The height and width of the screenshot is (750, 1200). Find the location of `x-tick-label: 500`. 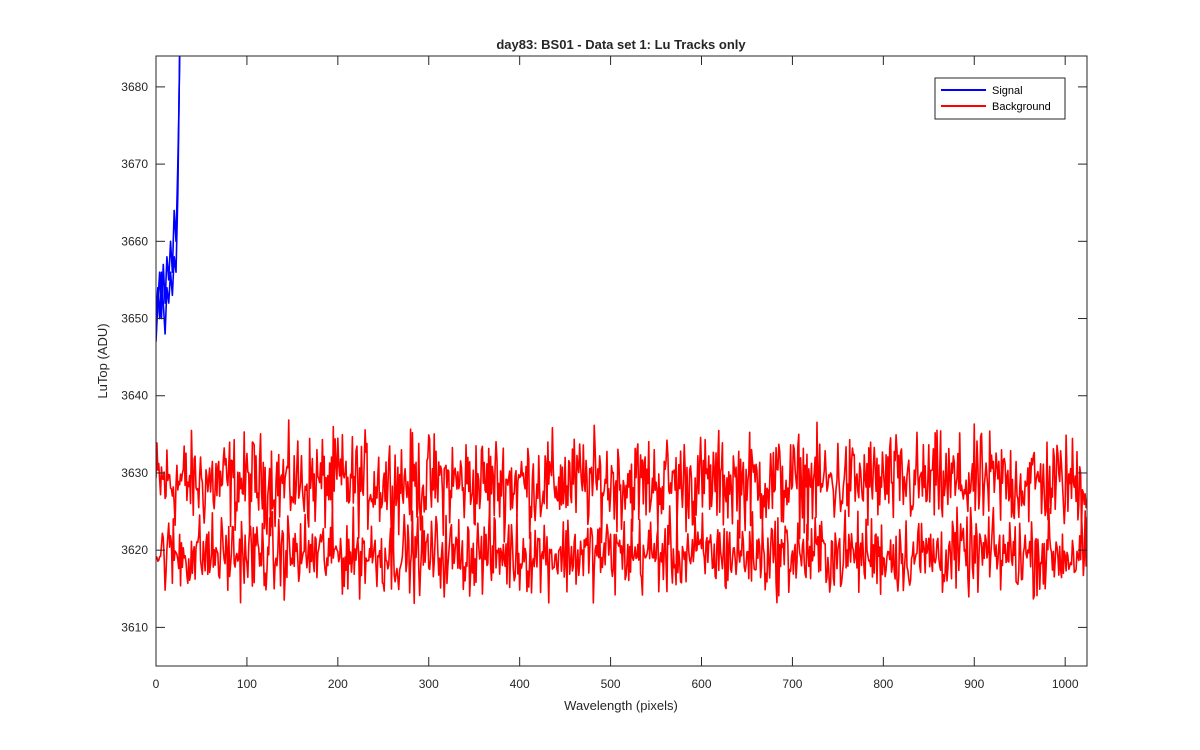

x-tick-label: 500 is located at coordinates (611, 684).